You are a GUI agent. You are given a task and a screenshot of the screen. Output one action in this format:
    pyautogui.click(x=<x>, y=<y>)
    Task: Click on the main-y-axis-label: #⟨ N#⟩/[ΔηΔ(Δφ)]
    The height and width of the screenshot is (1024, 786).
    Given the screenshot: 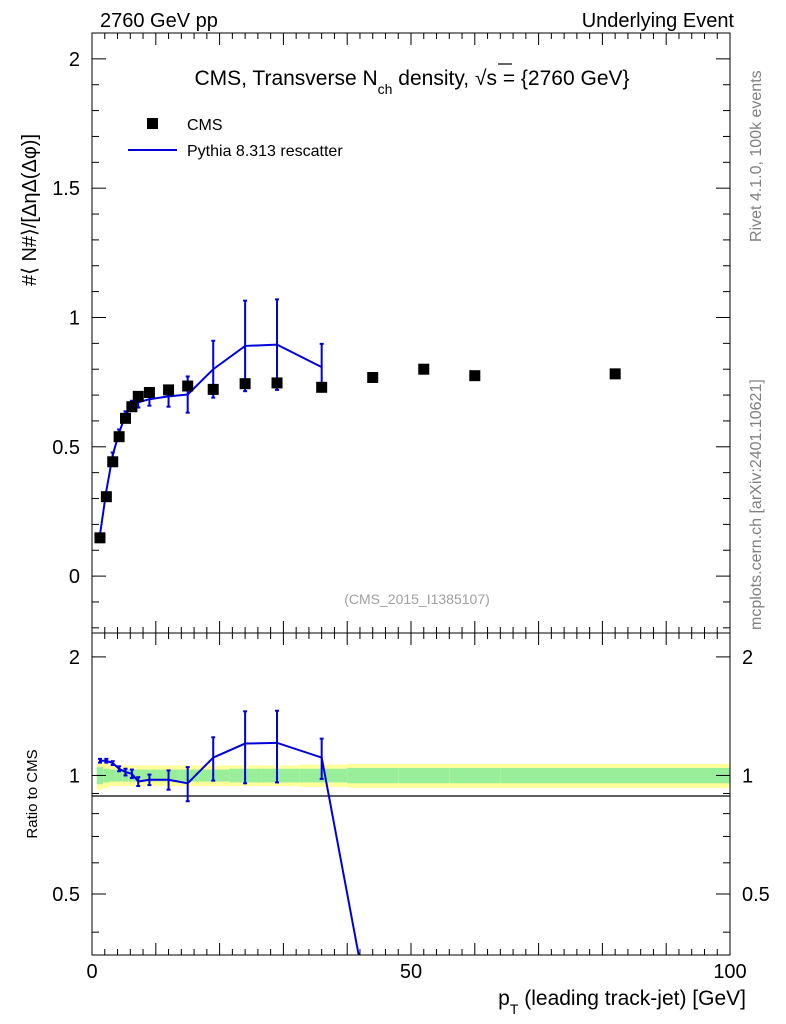 What is the action you would take?
    pyautogui.click(x=30, y=210)
    